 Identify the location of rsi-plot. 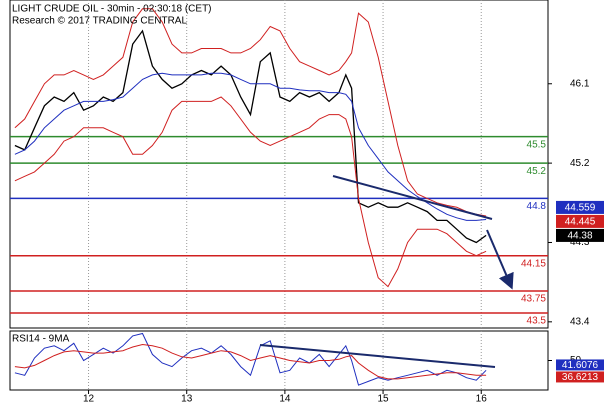
(250, 360).